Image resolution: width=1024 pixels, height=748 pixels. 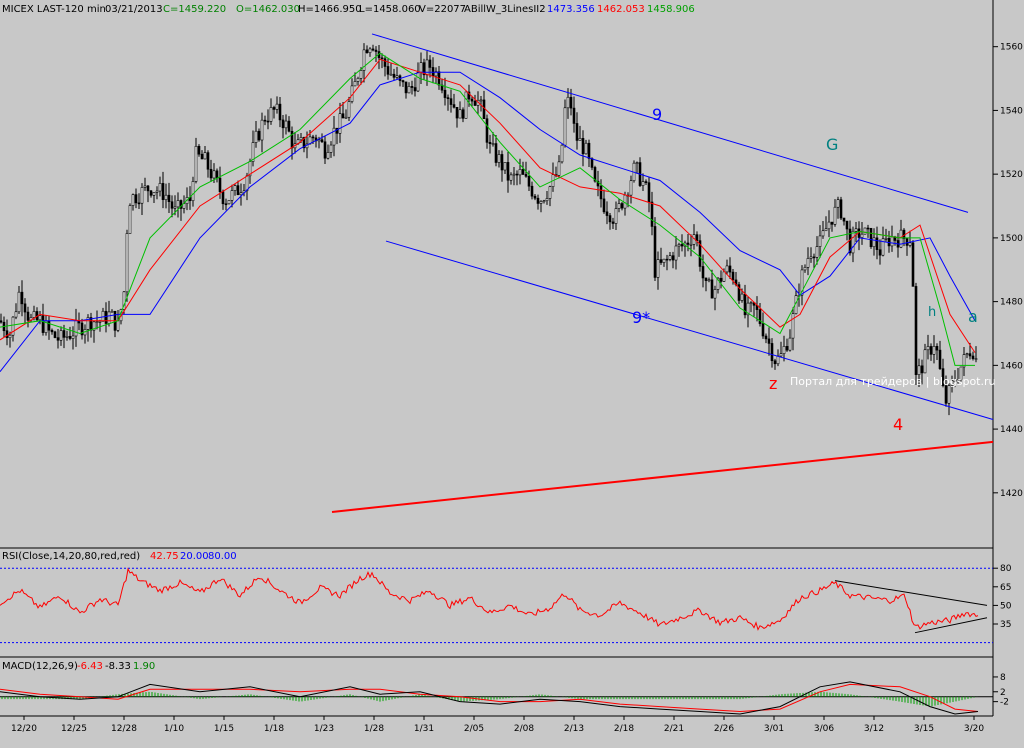 What do you see at coordinates (40, 666) in the screenshot?
I see `macd-title: MACD(12,26,9)` at bounding box center [40, 666].